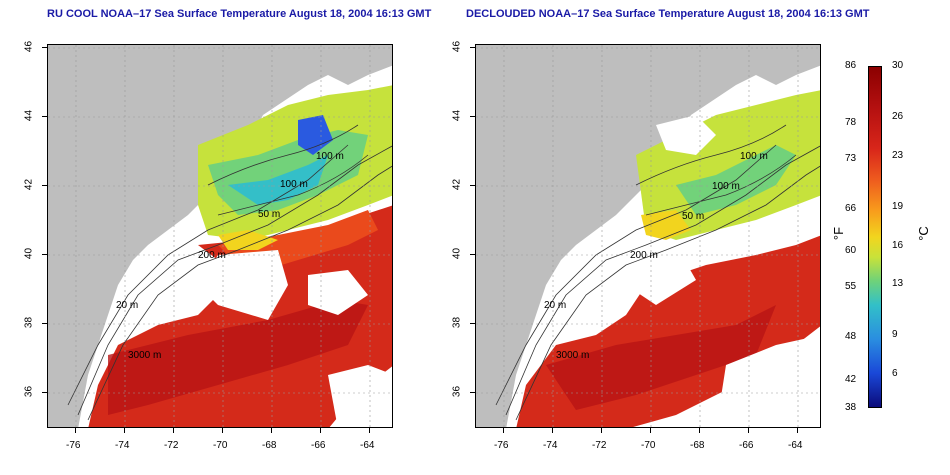 This screenshot has height=475, width=950. Describe the element at coordinates (851, 122) in the screenshot. I see `fahrenheit-tick-label: 78` at that location.